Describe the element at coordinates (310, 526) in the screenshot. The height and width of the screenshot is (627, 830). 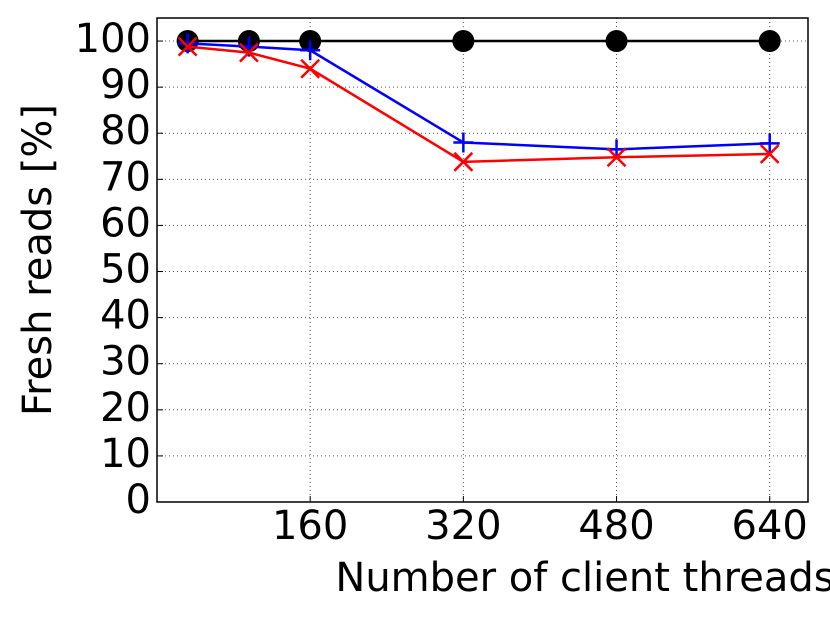
I see `x-tick-label: 160` at that location.